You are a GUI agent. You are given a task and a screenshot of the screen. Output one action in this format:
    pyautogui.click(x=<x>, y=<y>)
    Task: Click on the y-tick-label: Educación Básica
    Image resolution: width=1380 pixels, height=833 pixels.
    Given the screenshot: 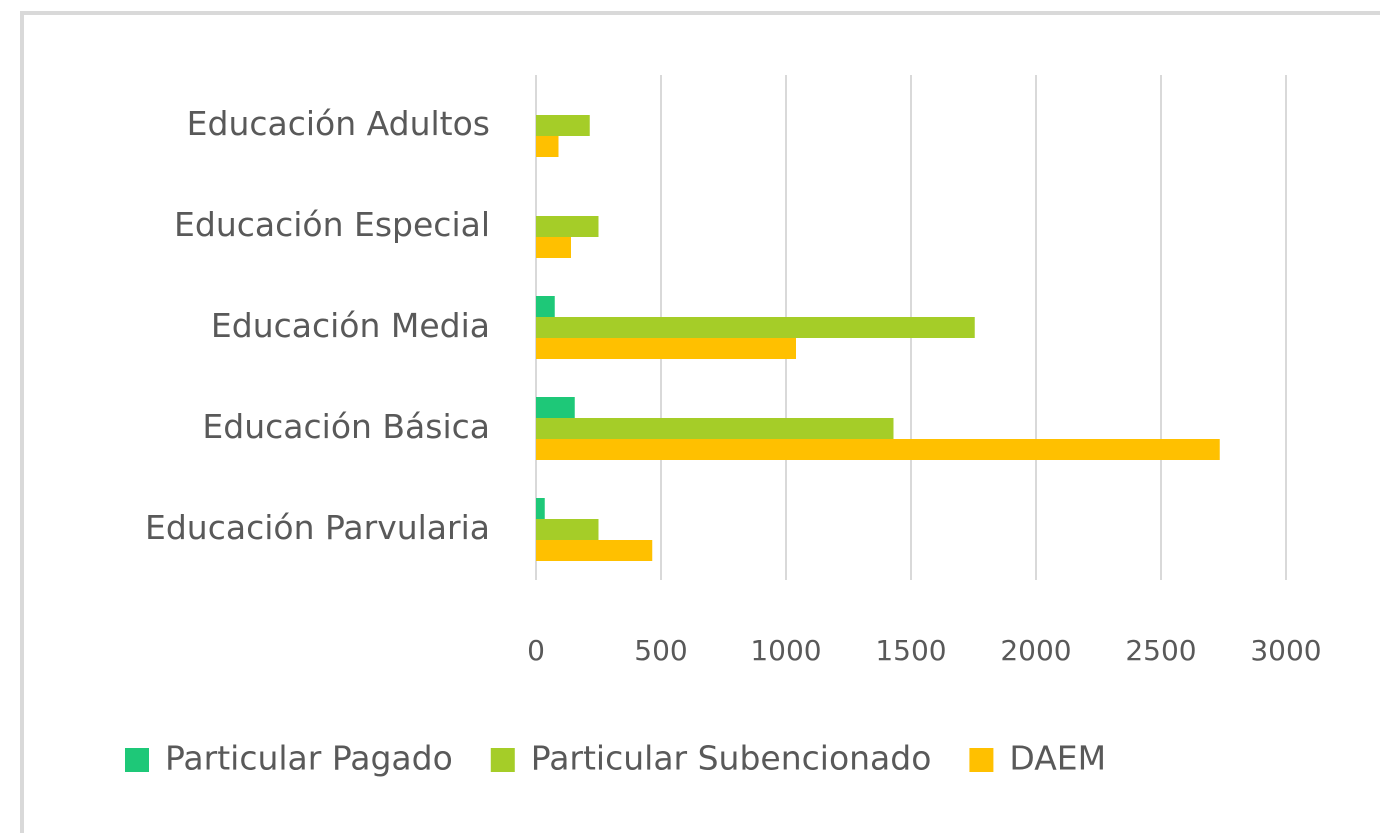 What is the action you would take?
    pyautogui.click(x=346, y=426)
    